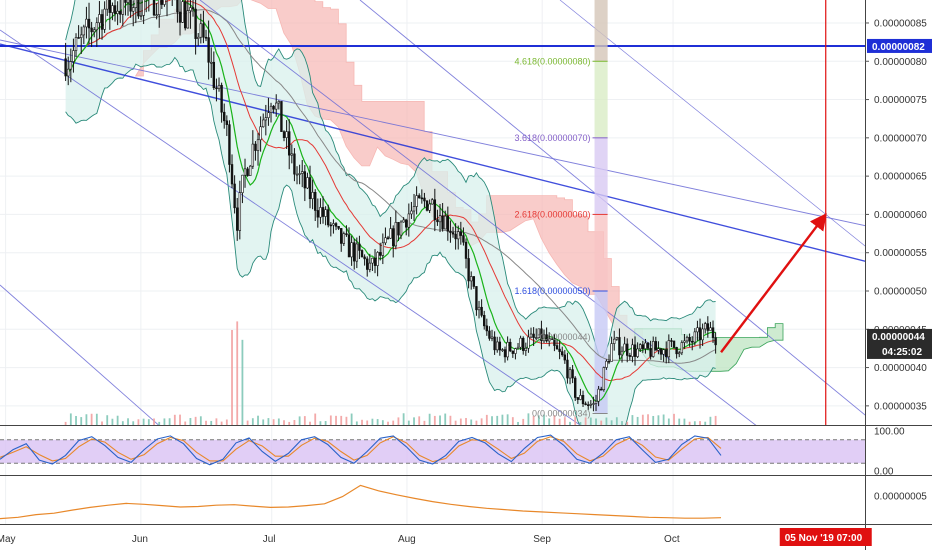  Describe the element at coordinates (564, 337) in the screenshot. I see `fib-partial-label: (0.00000044)` at that location.